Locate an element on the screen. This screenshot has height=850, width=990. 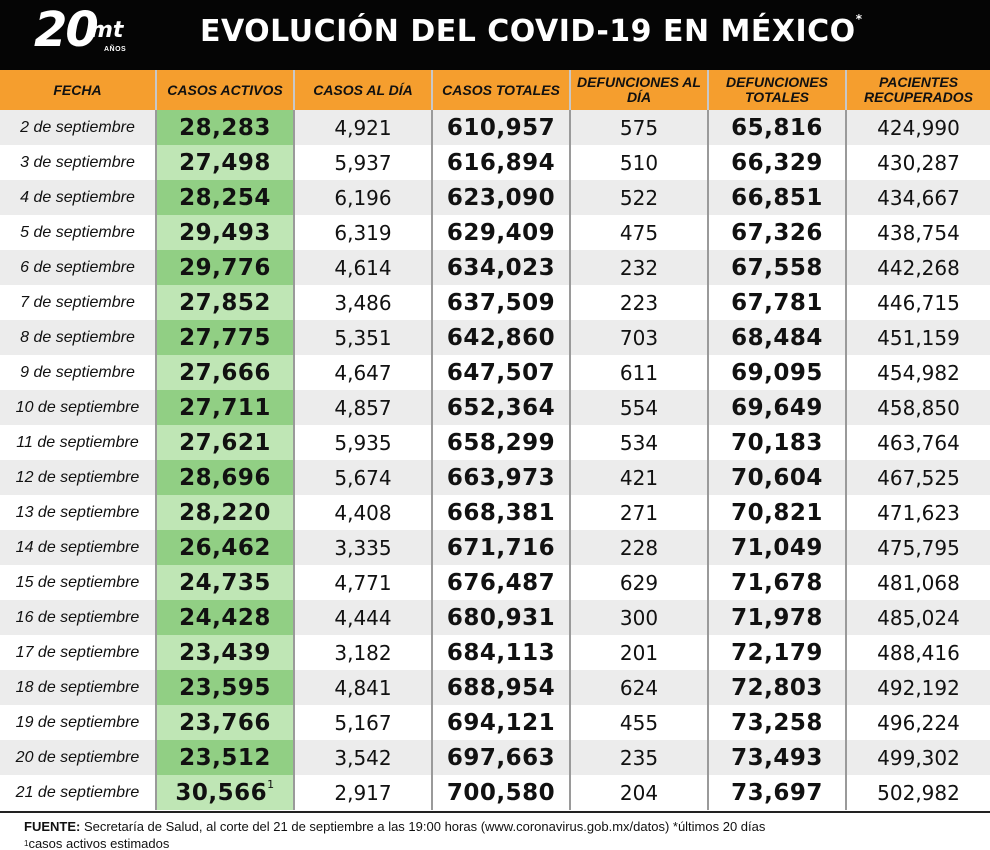
active-cases-cell: 24,428 is located at coordinates (224, 617).